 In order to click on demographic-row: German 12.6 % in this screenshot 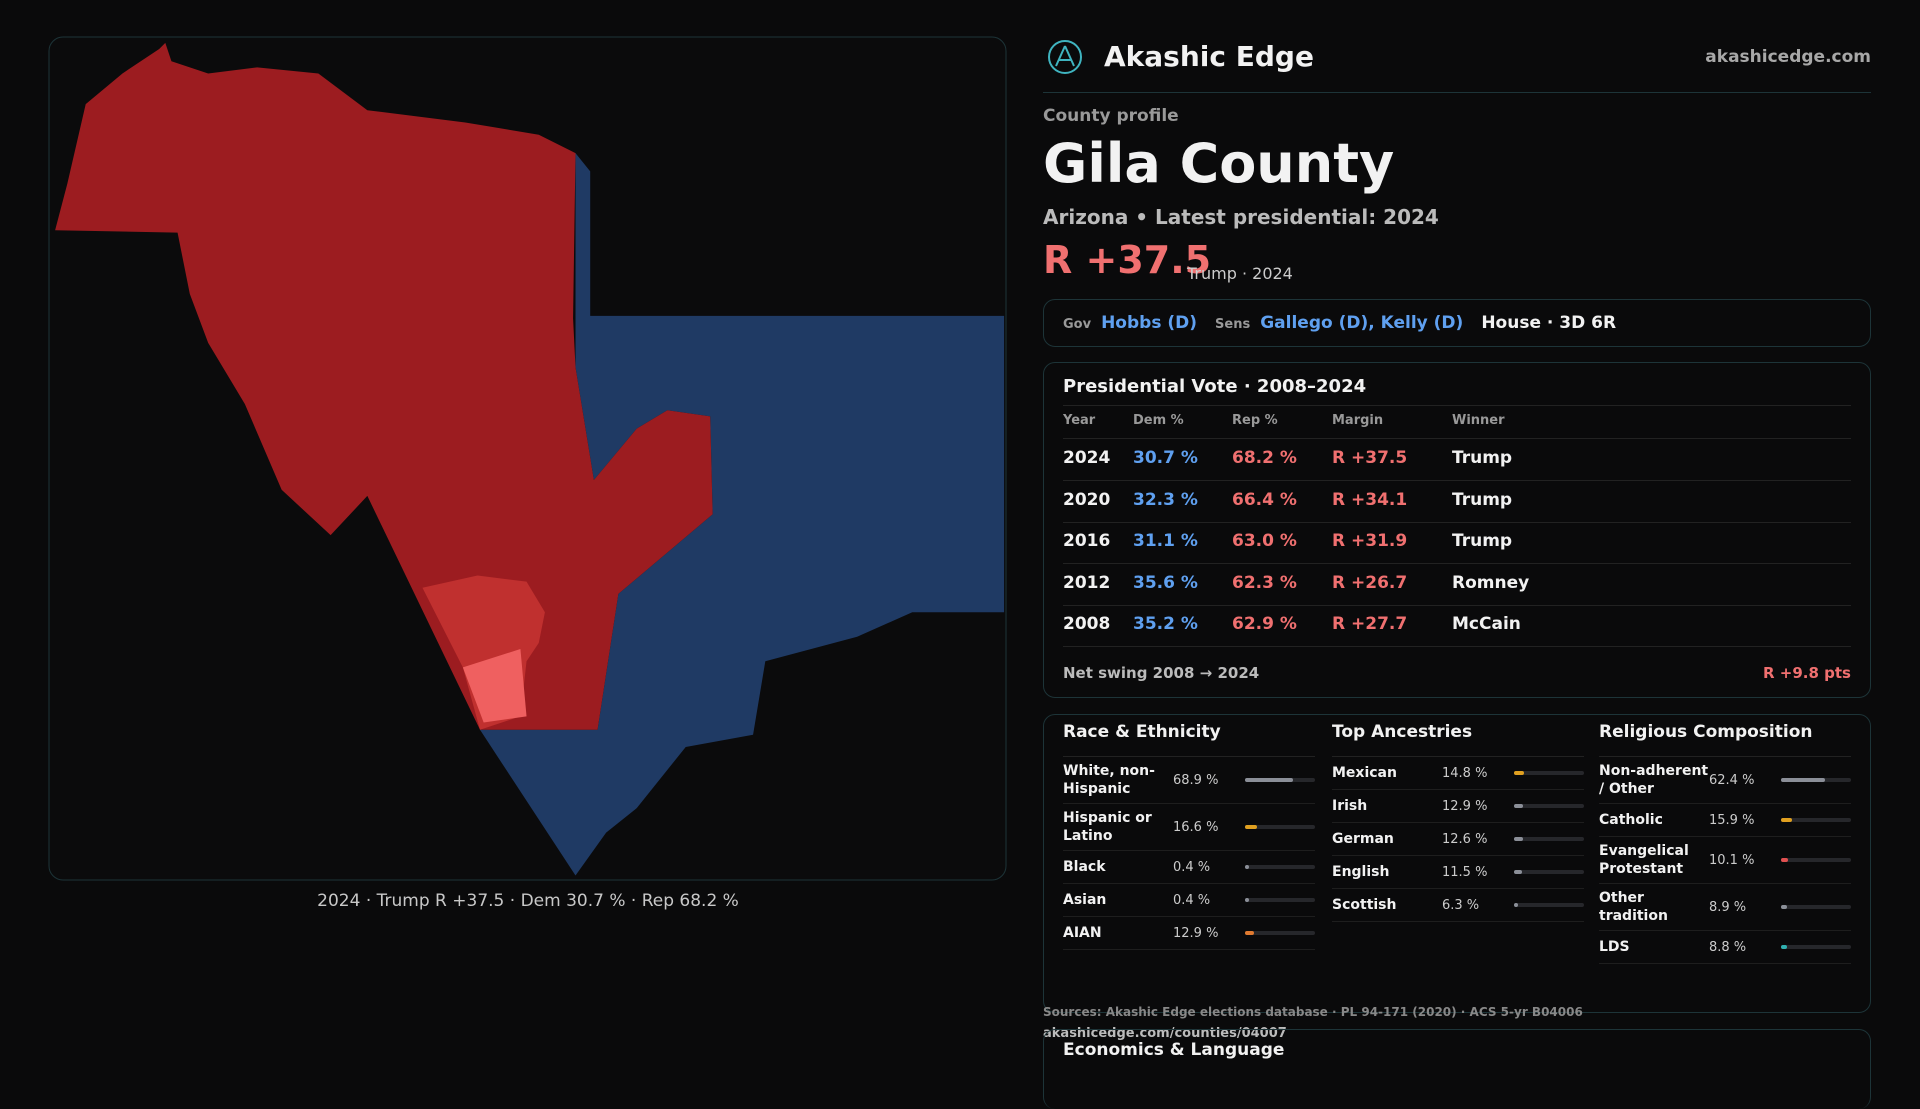, I will do `click(1458, 839)`.